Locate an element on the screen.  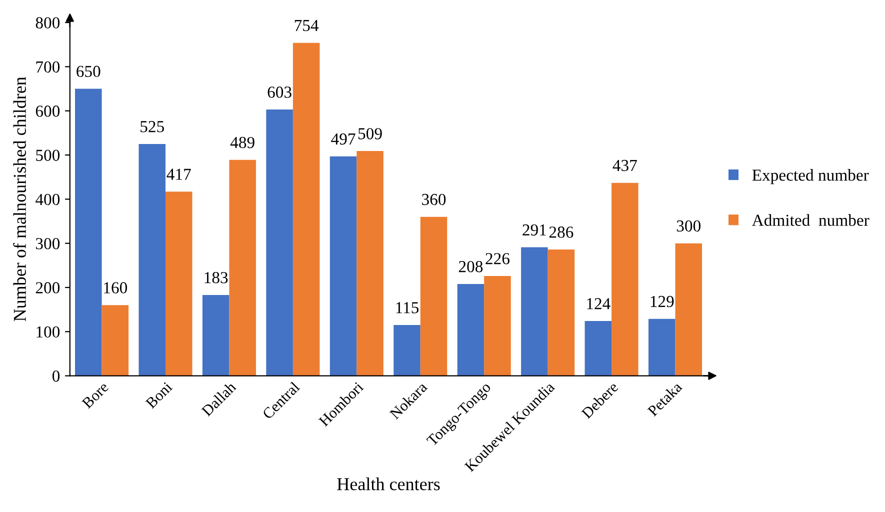
data-label: 291 is located at coordinates (534, 230).